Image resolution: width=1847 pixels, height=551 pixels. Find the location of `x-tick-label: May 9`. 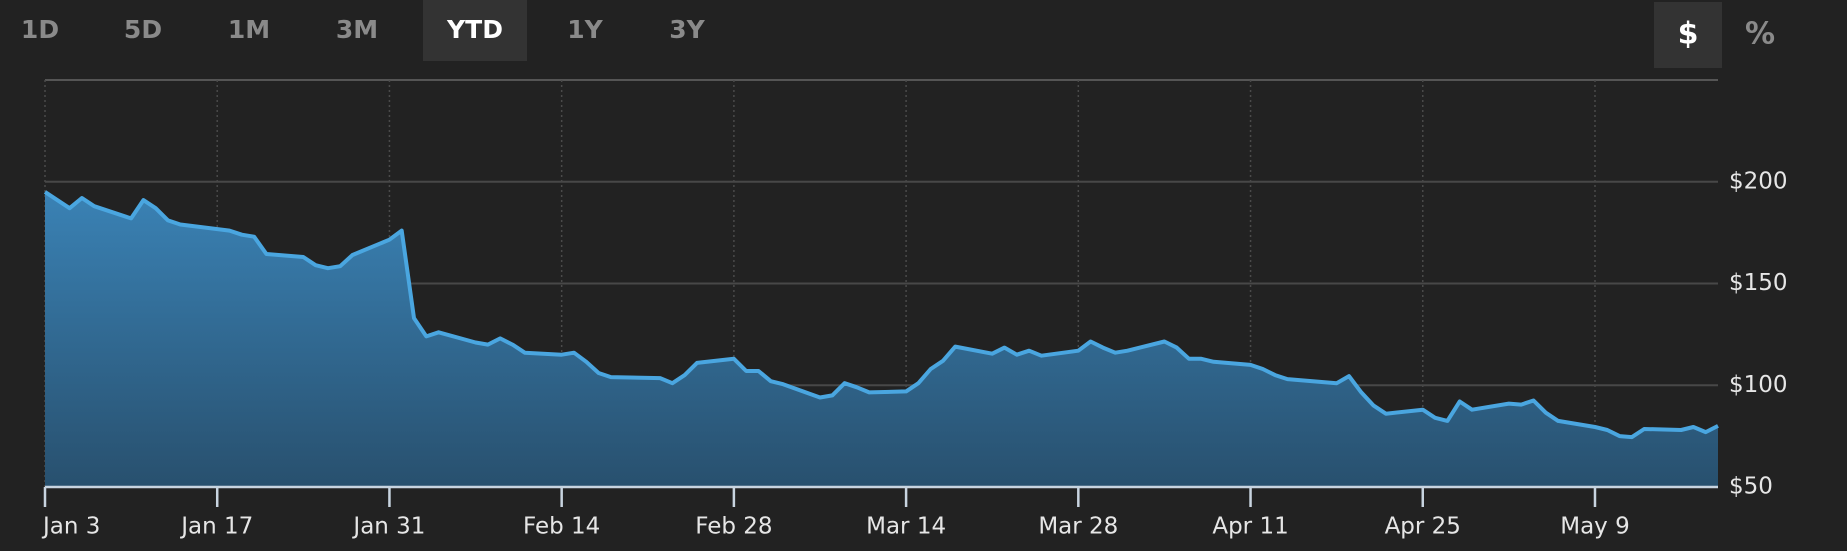

x-tick-label: May 9 is located at coordinates (1595, 527).